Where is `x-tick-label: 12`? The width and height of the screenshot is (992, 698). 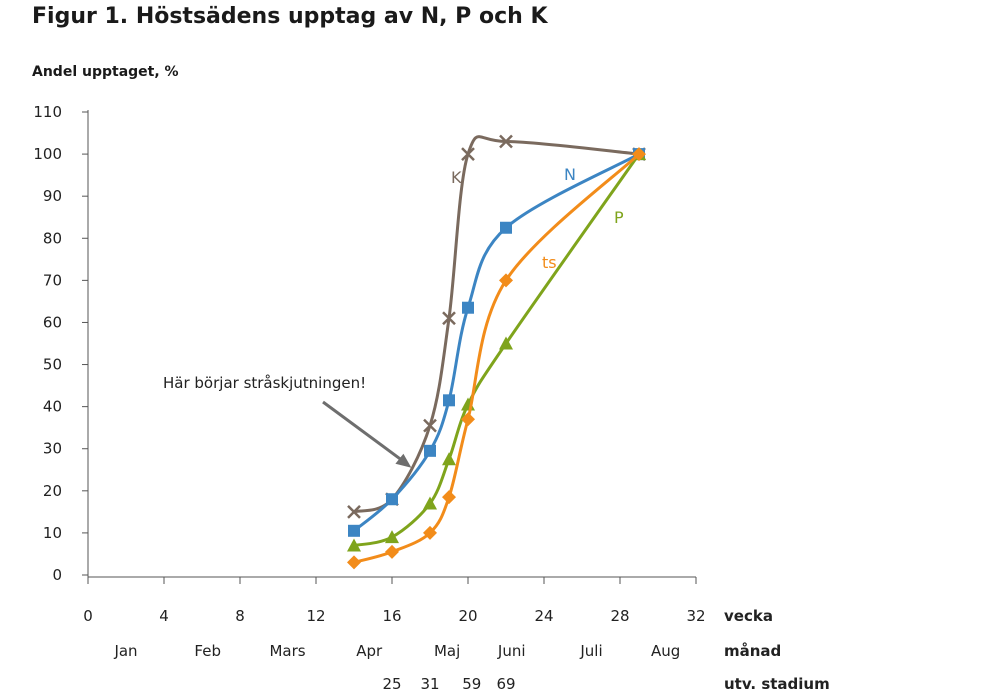
x-tick-label: 12 is located at coordinates (315, 616).